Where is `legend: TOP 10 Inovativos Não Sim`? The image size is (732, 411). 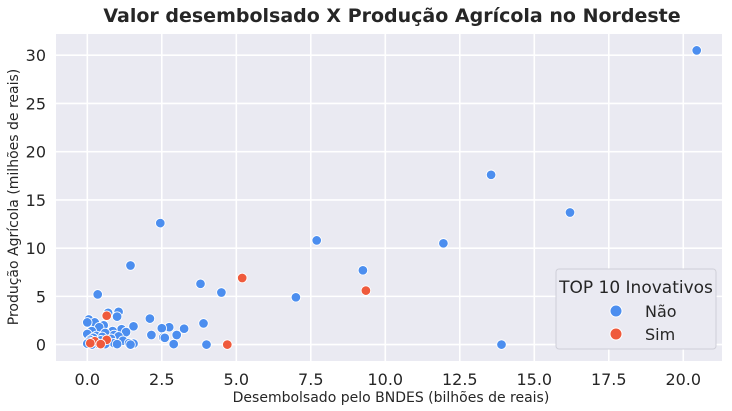
legend: TOP 10 Inovativos Não Sim is located at coordinates (636, 309).